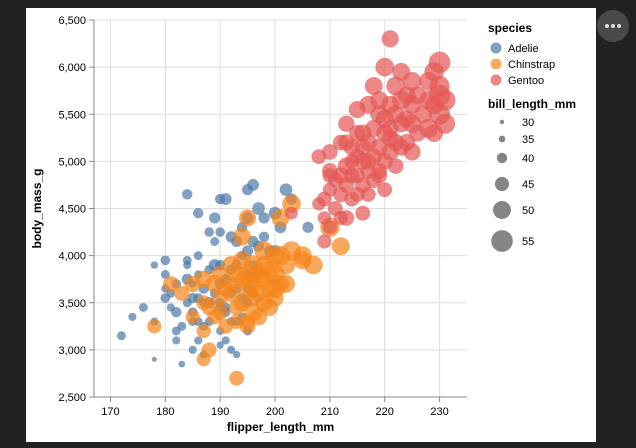 This screenshot has height=448, width=636. I want to click on legend-symbol-gentoo, so click(496, 80).